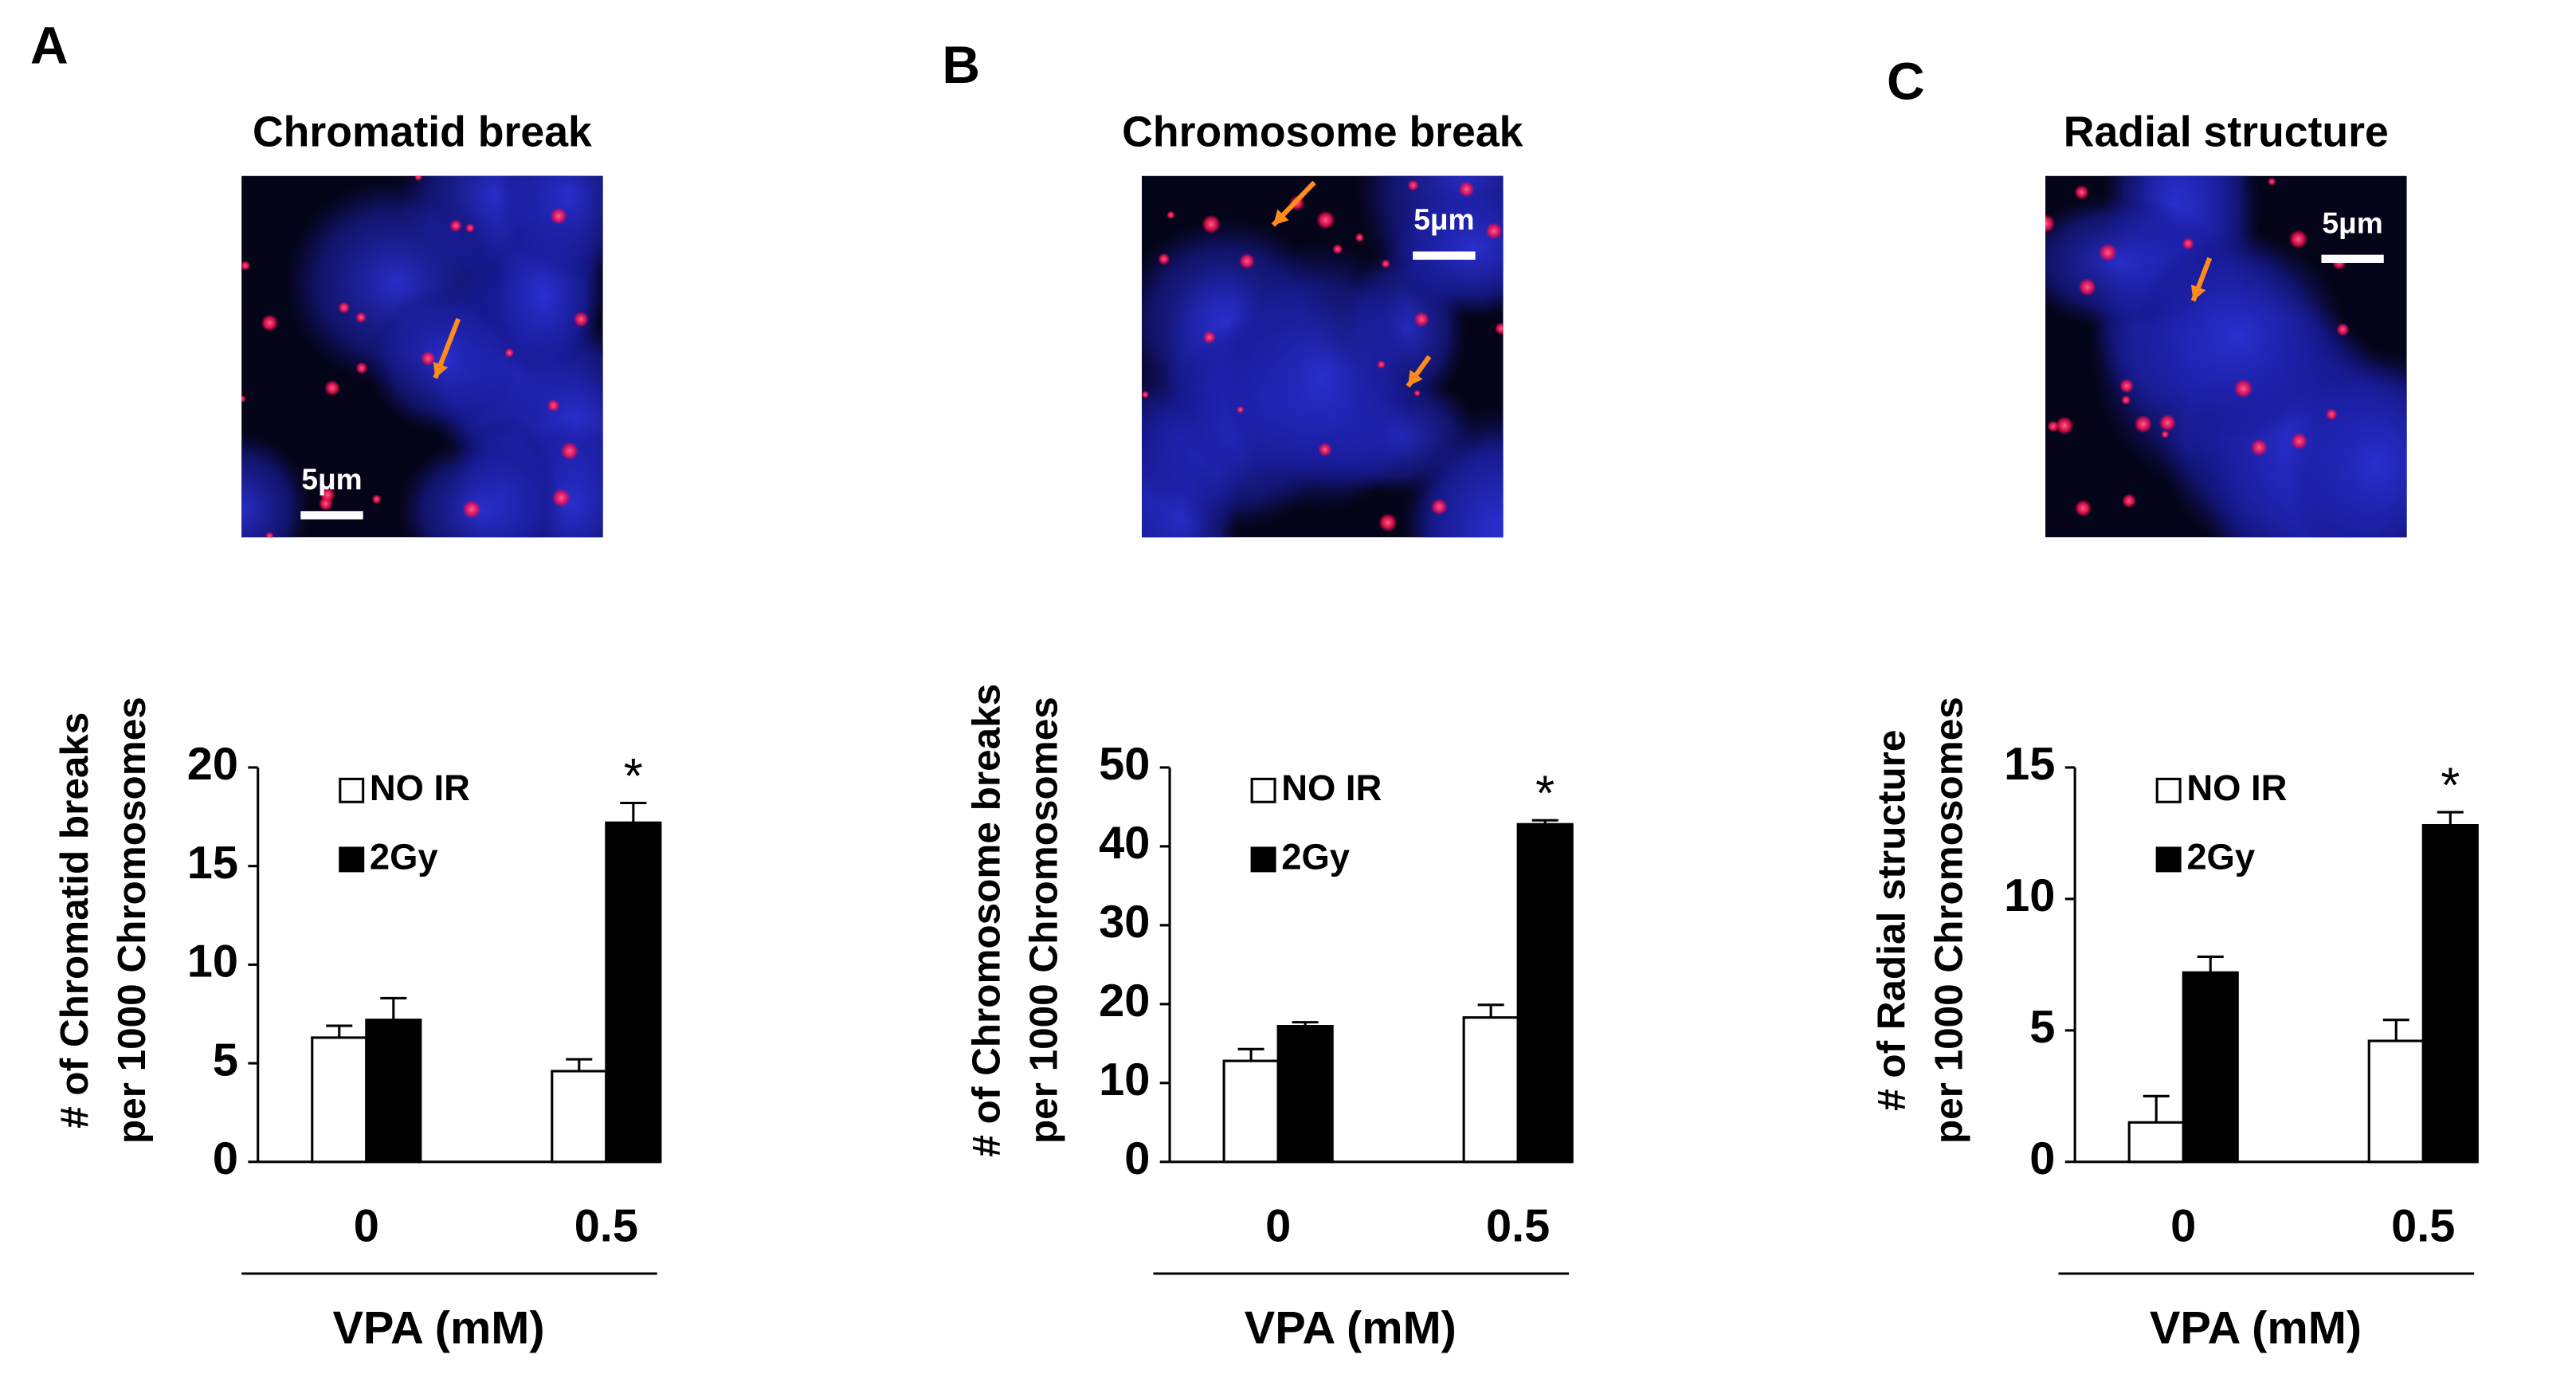  What do you see at coordinates (1445, 255) in the screenshot?
I see `scale-bar` at bounding box center [1445, 255].